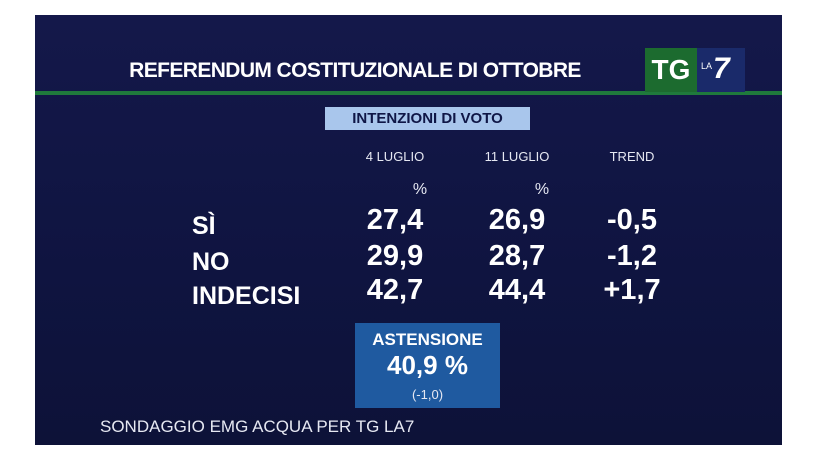  I want to click on logo-la7: LA 7, so click(721, 70).